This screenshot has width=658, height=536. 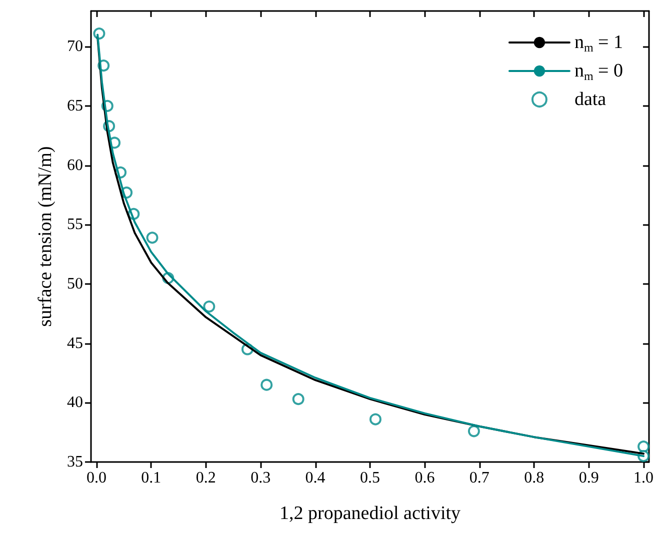 I want to click on x-tick-label: 0.7, so click(x=479, y=478).